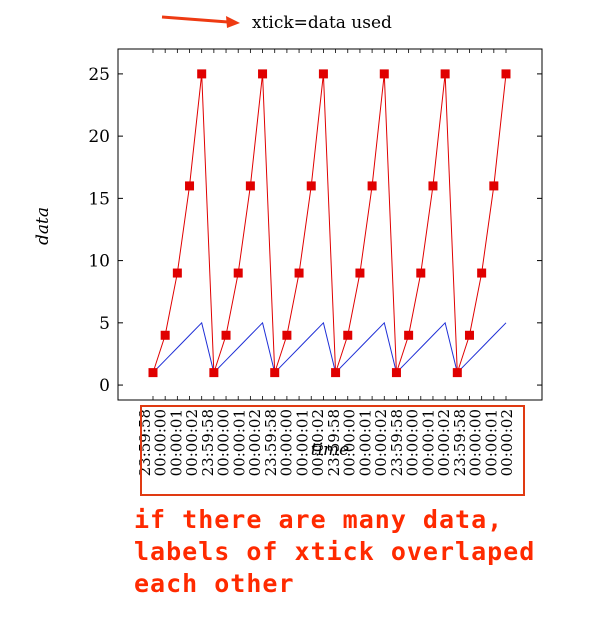 The width and height of the screenshot is (598, 634). I want to click on y-tick-label: 5, so click(104, 324).